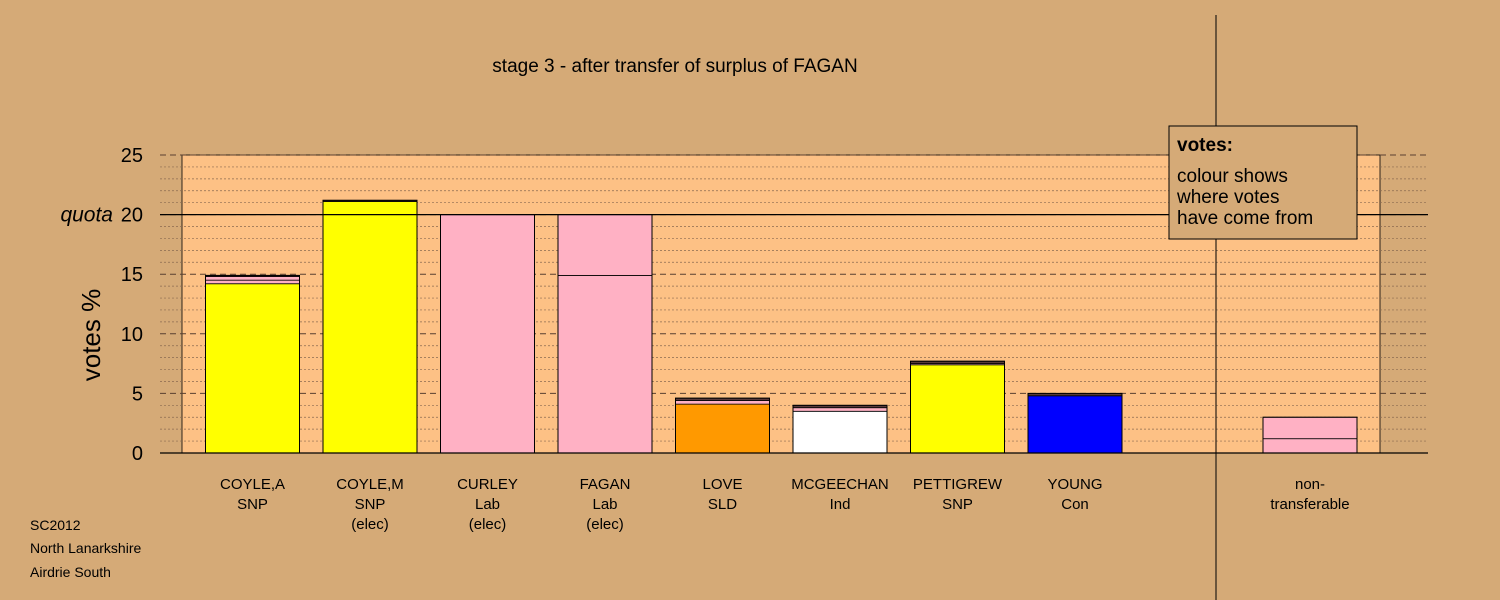  I want to click on y-tick-label: 0, so click(137, 454).